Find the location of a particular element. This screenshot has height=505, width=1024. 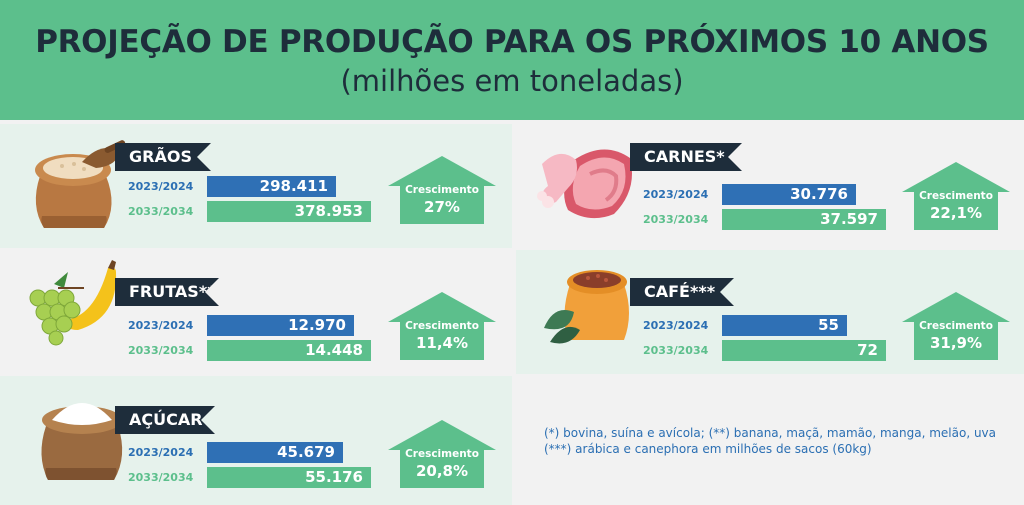

grain-sack-icon is located at coordinates (80, 184).